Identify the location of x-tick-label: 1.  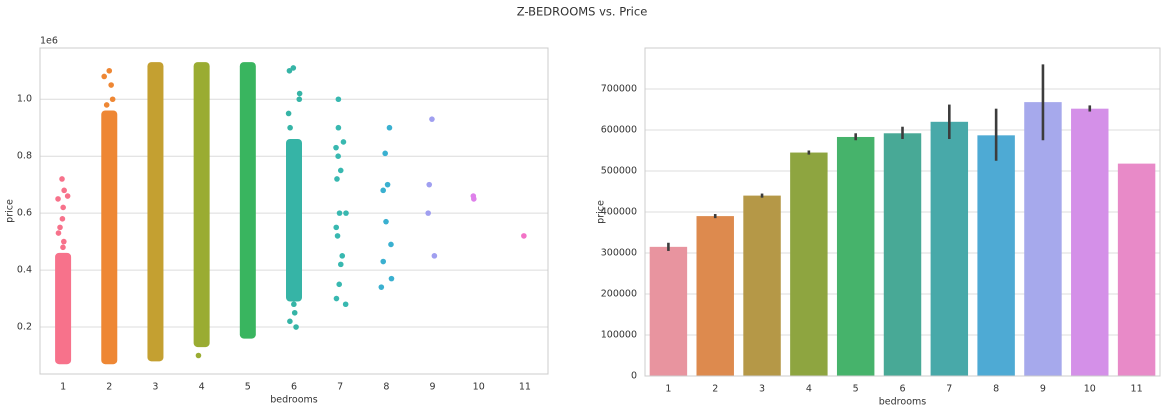
(668, 389).